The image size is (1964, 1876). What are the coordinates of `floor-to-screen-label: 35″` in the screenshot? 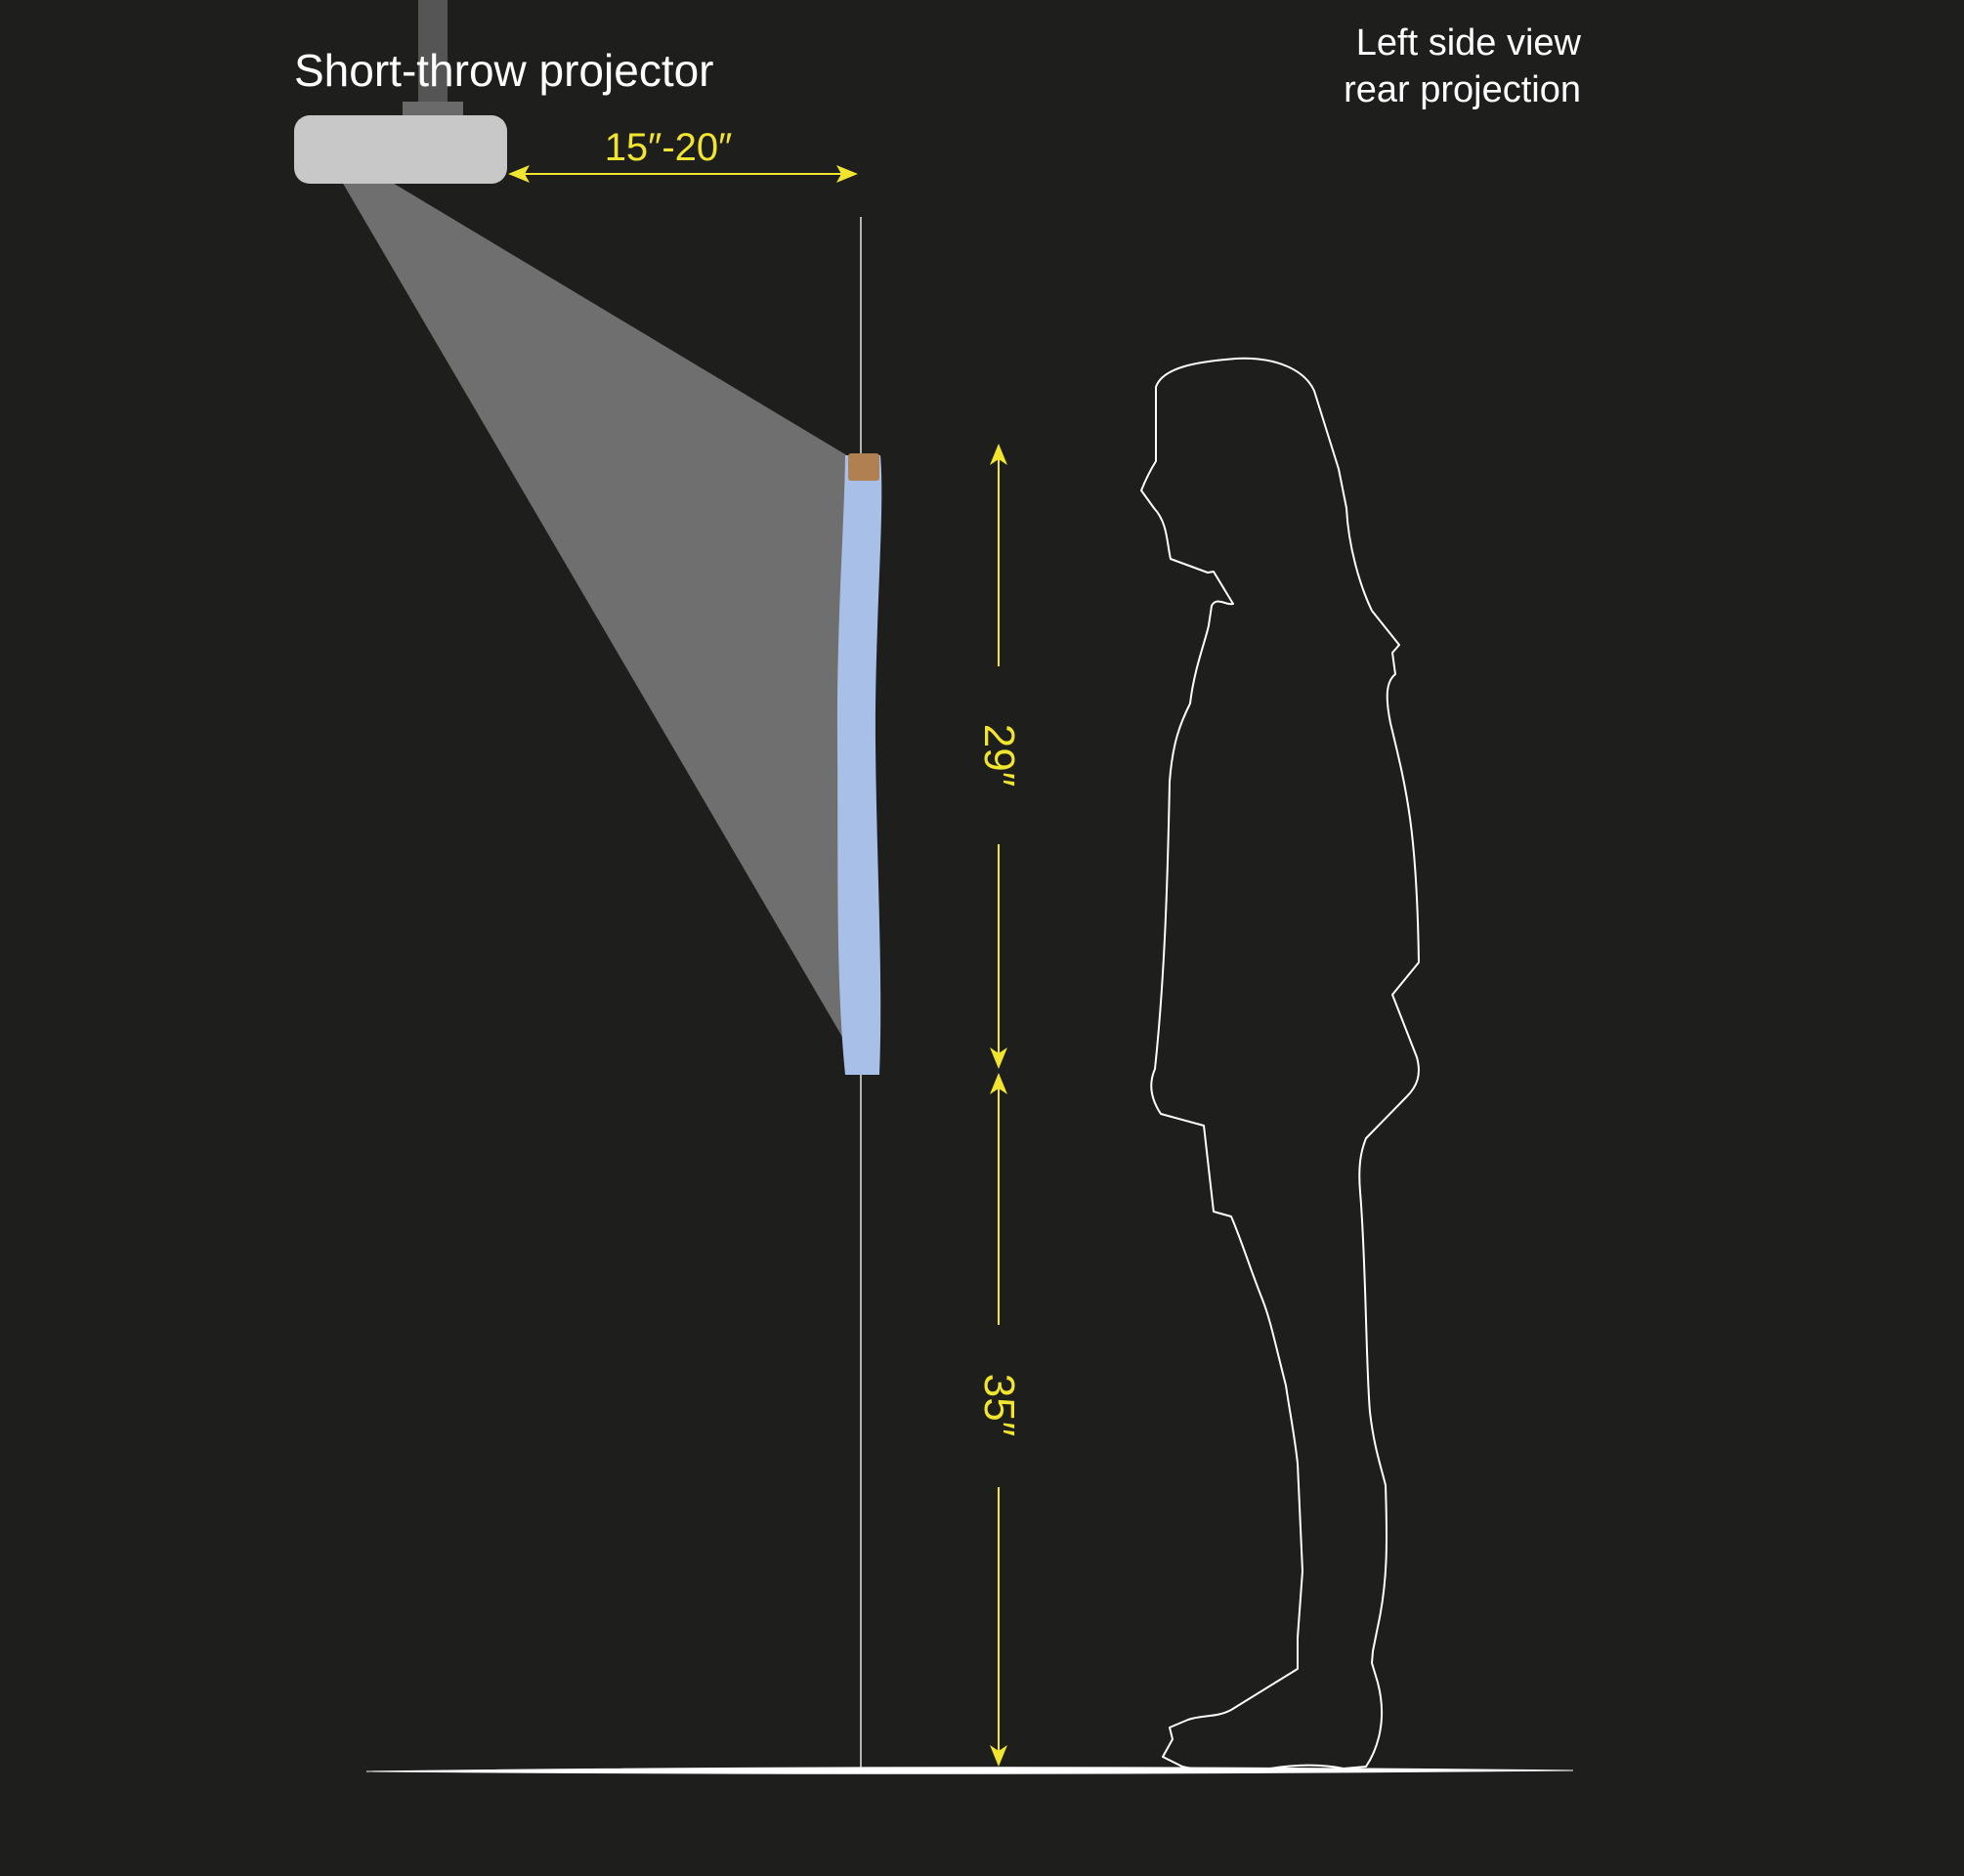 It's located at (999, 1405).